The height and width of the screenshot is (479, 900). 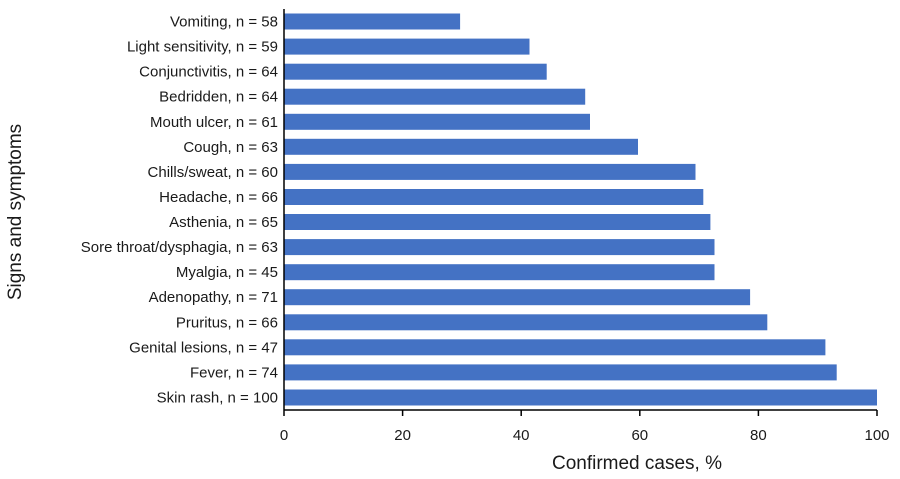 I want to click on category-label: Bedridden, n = 64, so click(x=218, y=97).